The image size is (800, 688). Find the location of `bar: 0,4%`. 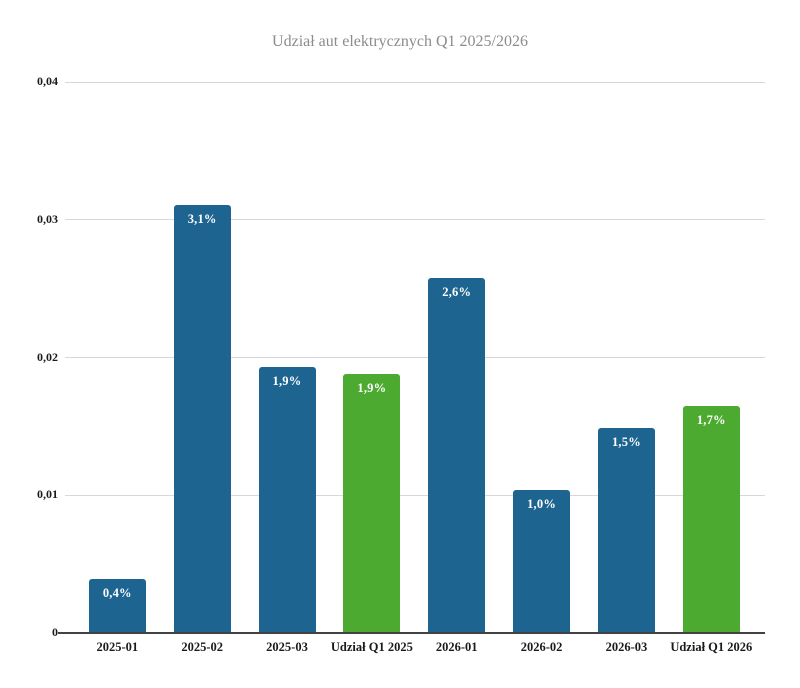

bar: 0,4% is located at coordinates (117, 606).